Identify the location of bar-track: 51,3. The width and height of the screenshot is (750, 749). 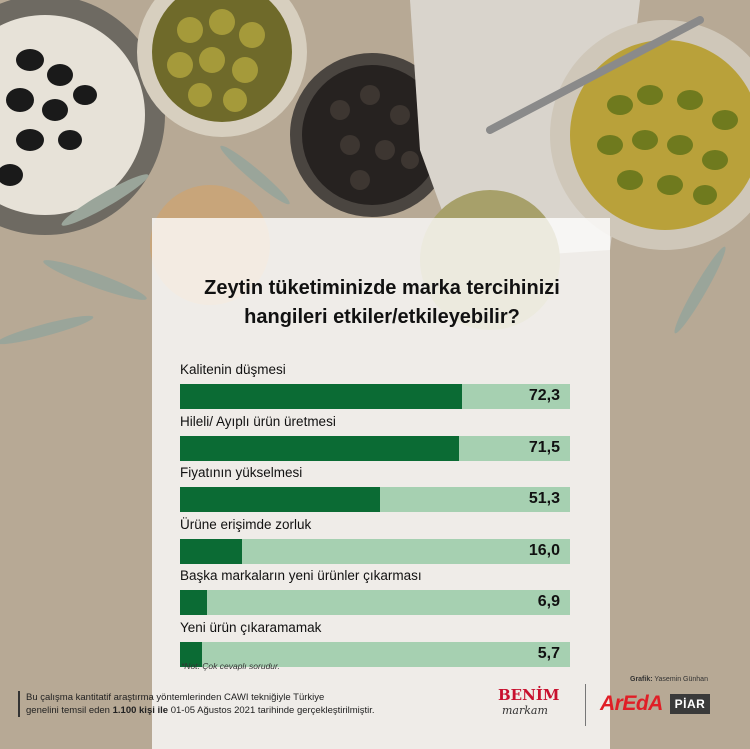
(375, 499).